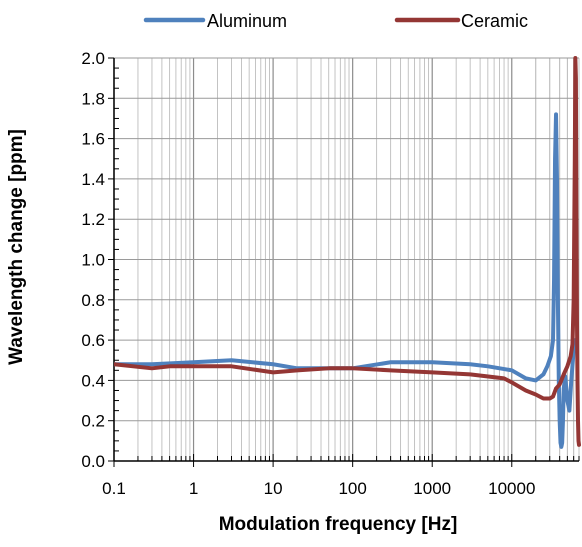  I want to click on x-tick-label: 10, so click(273, 488).